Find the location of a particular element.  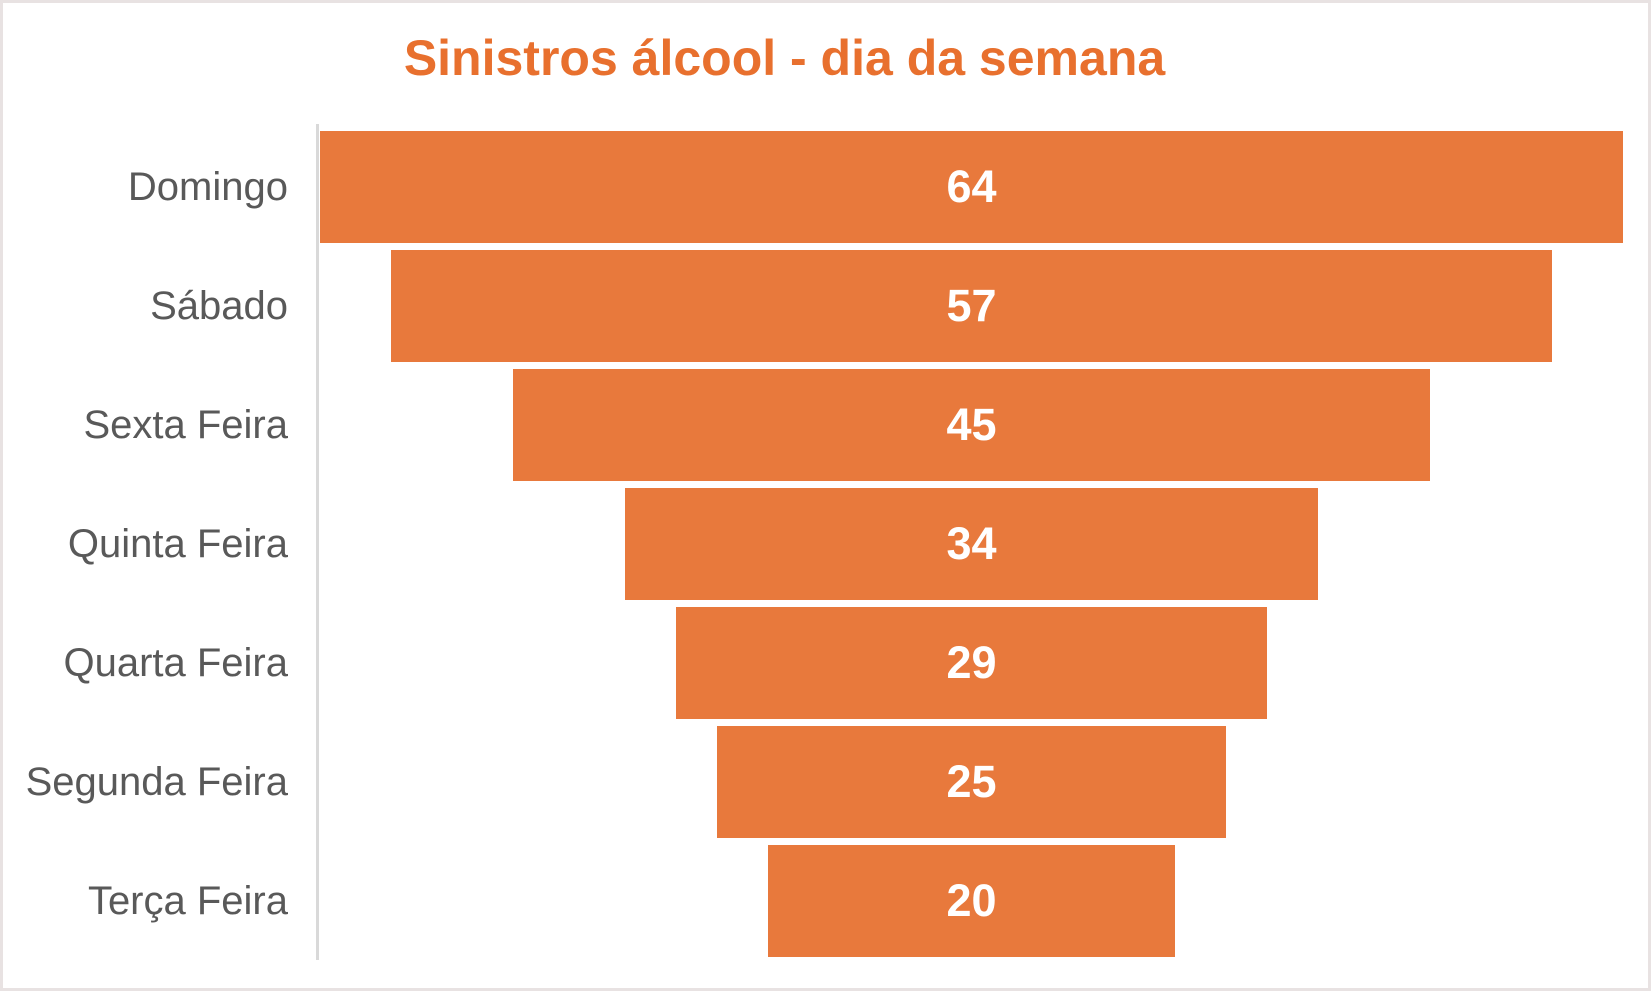

category-label: Sexta Feira is located at coordinates (185, 424).